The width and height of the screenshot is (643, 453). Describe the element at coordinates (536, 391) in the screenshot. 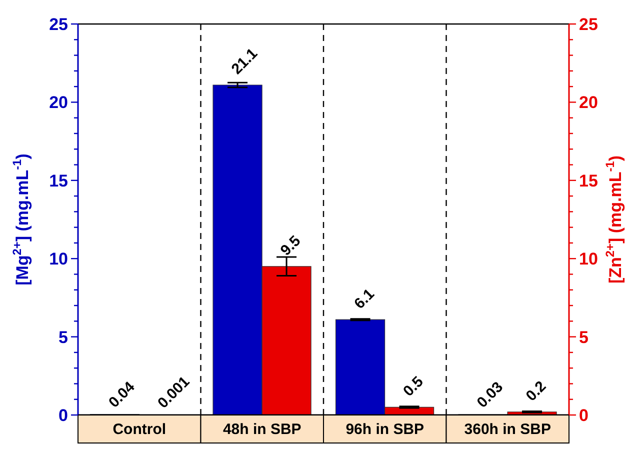

I see `data-label: 0.2` at that location.